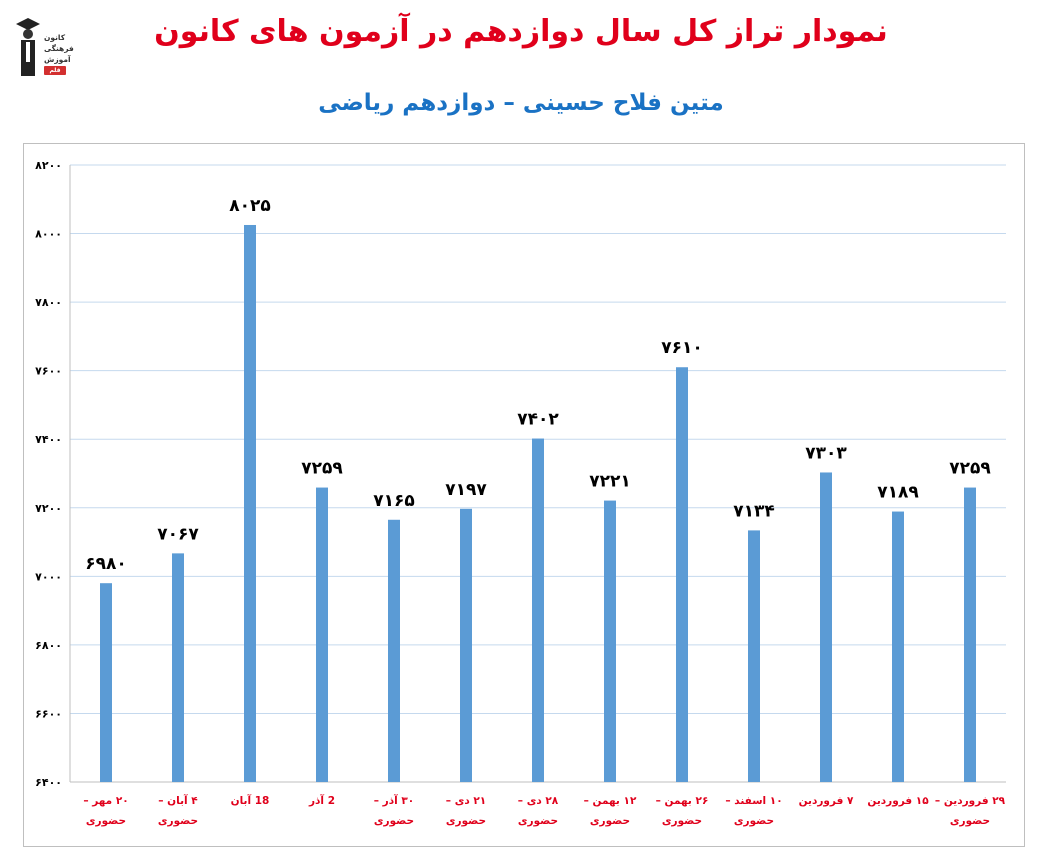 This screenshot has height=861, width=1042. What do you see at coordinates (521, 103) in the screenshot?
I see `chart-subtitle: متین فلاح حسینی – دوازدهم ریاضی` at bounding box center [521, 103].